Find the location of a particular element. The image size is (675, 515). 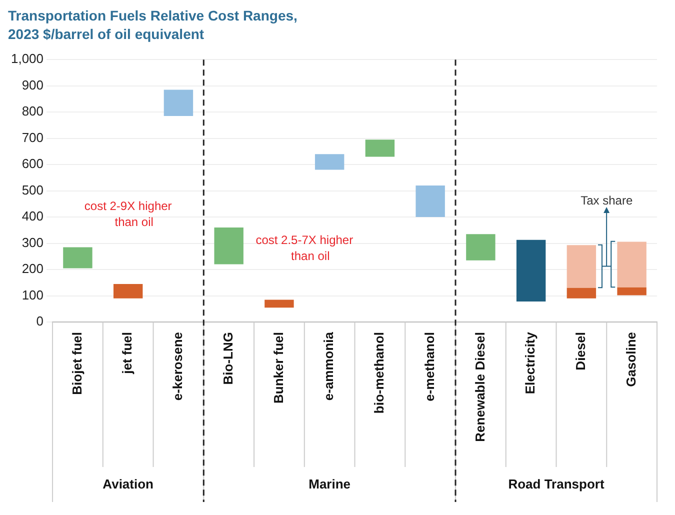

y-tick-label: 500 is located at coordinates (33, 190).